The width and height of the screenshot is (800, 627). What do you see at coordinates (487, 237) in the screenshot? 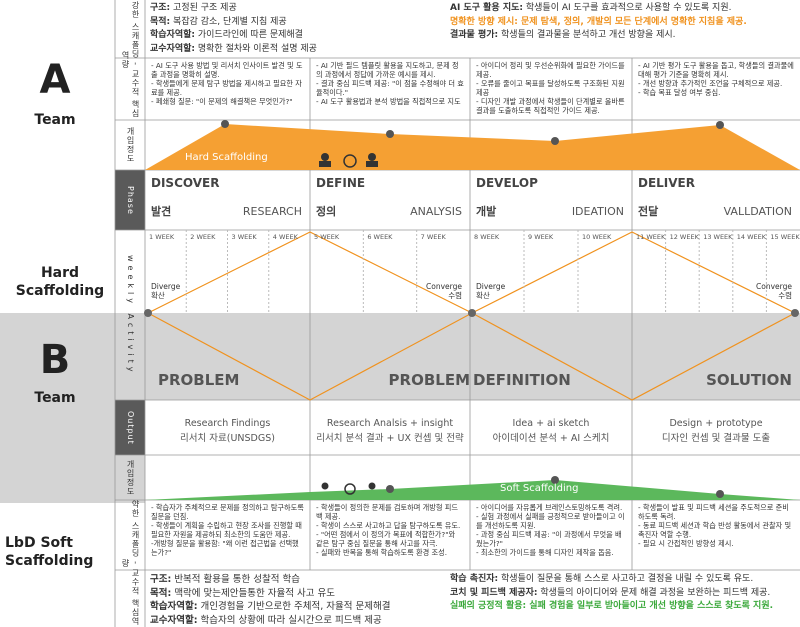
I see `week-label: 8 WEEK` at bounding box center [487, 237].